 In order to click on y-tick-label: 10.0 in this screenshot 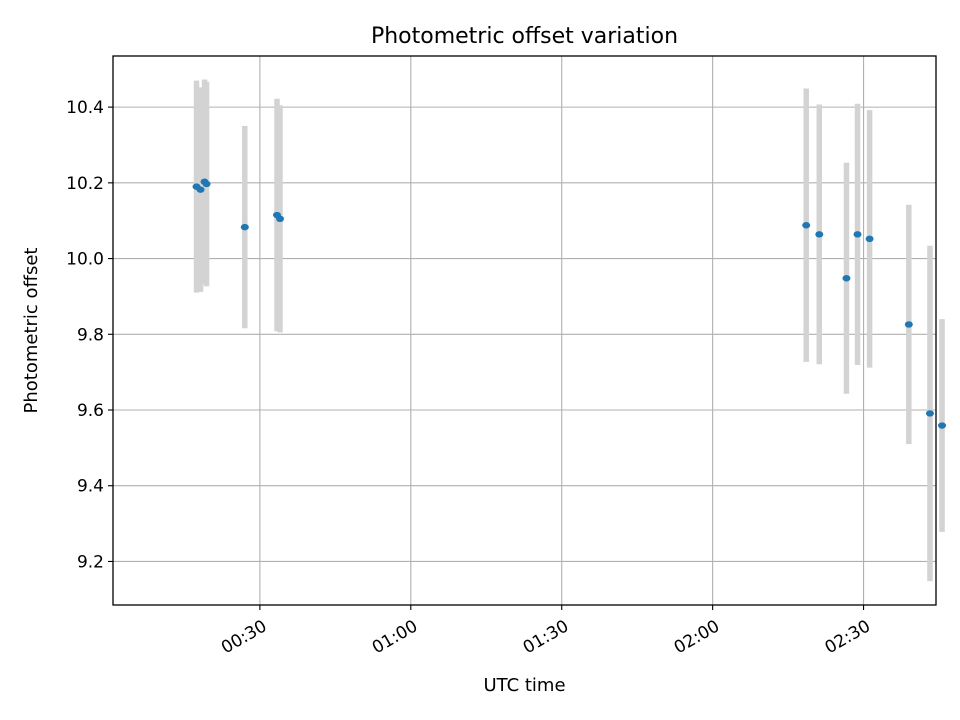, I will do `click(85, 260)`.